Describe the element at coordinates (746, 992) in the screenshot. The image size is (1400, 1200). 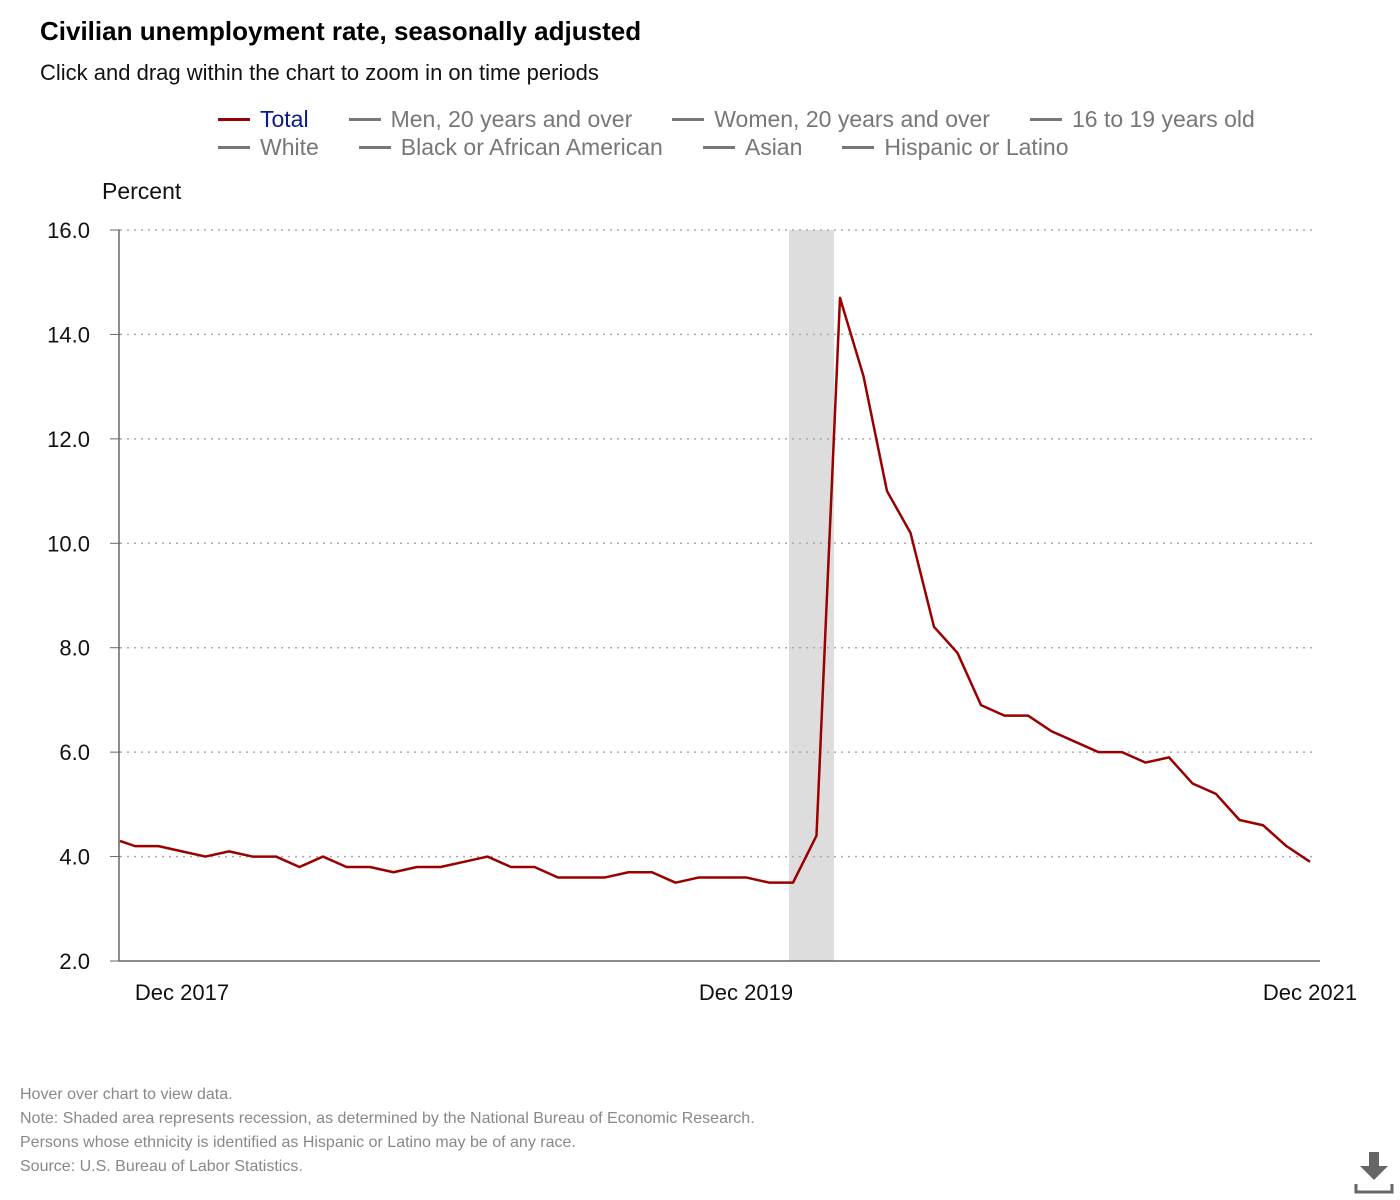
I see `x-tick-label: Dec 2019` at that location.